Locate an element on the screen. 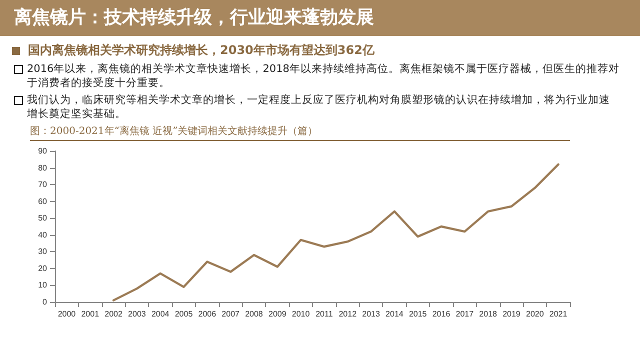  x-tick-label: 2018 is located at coordinates (488, 314).